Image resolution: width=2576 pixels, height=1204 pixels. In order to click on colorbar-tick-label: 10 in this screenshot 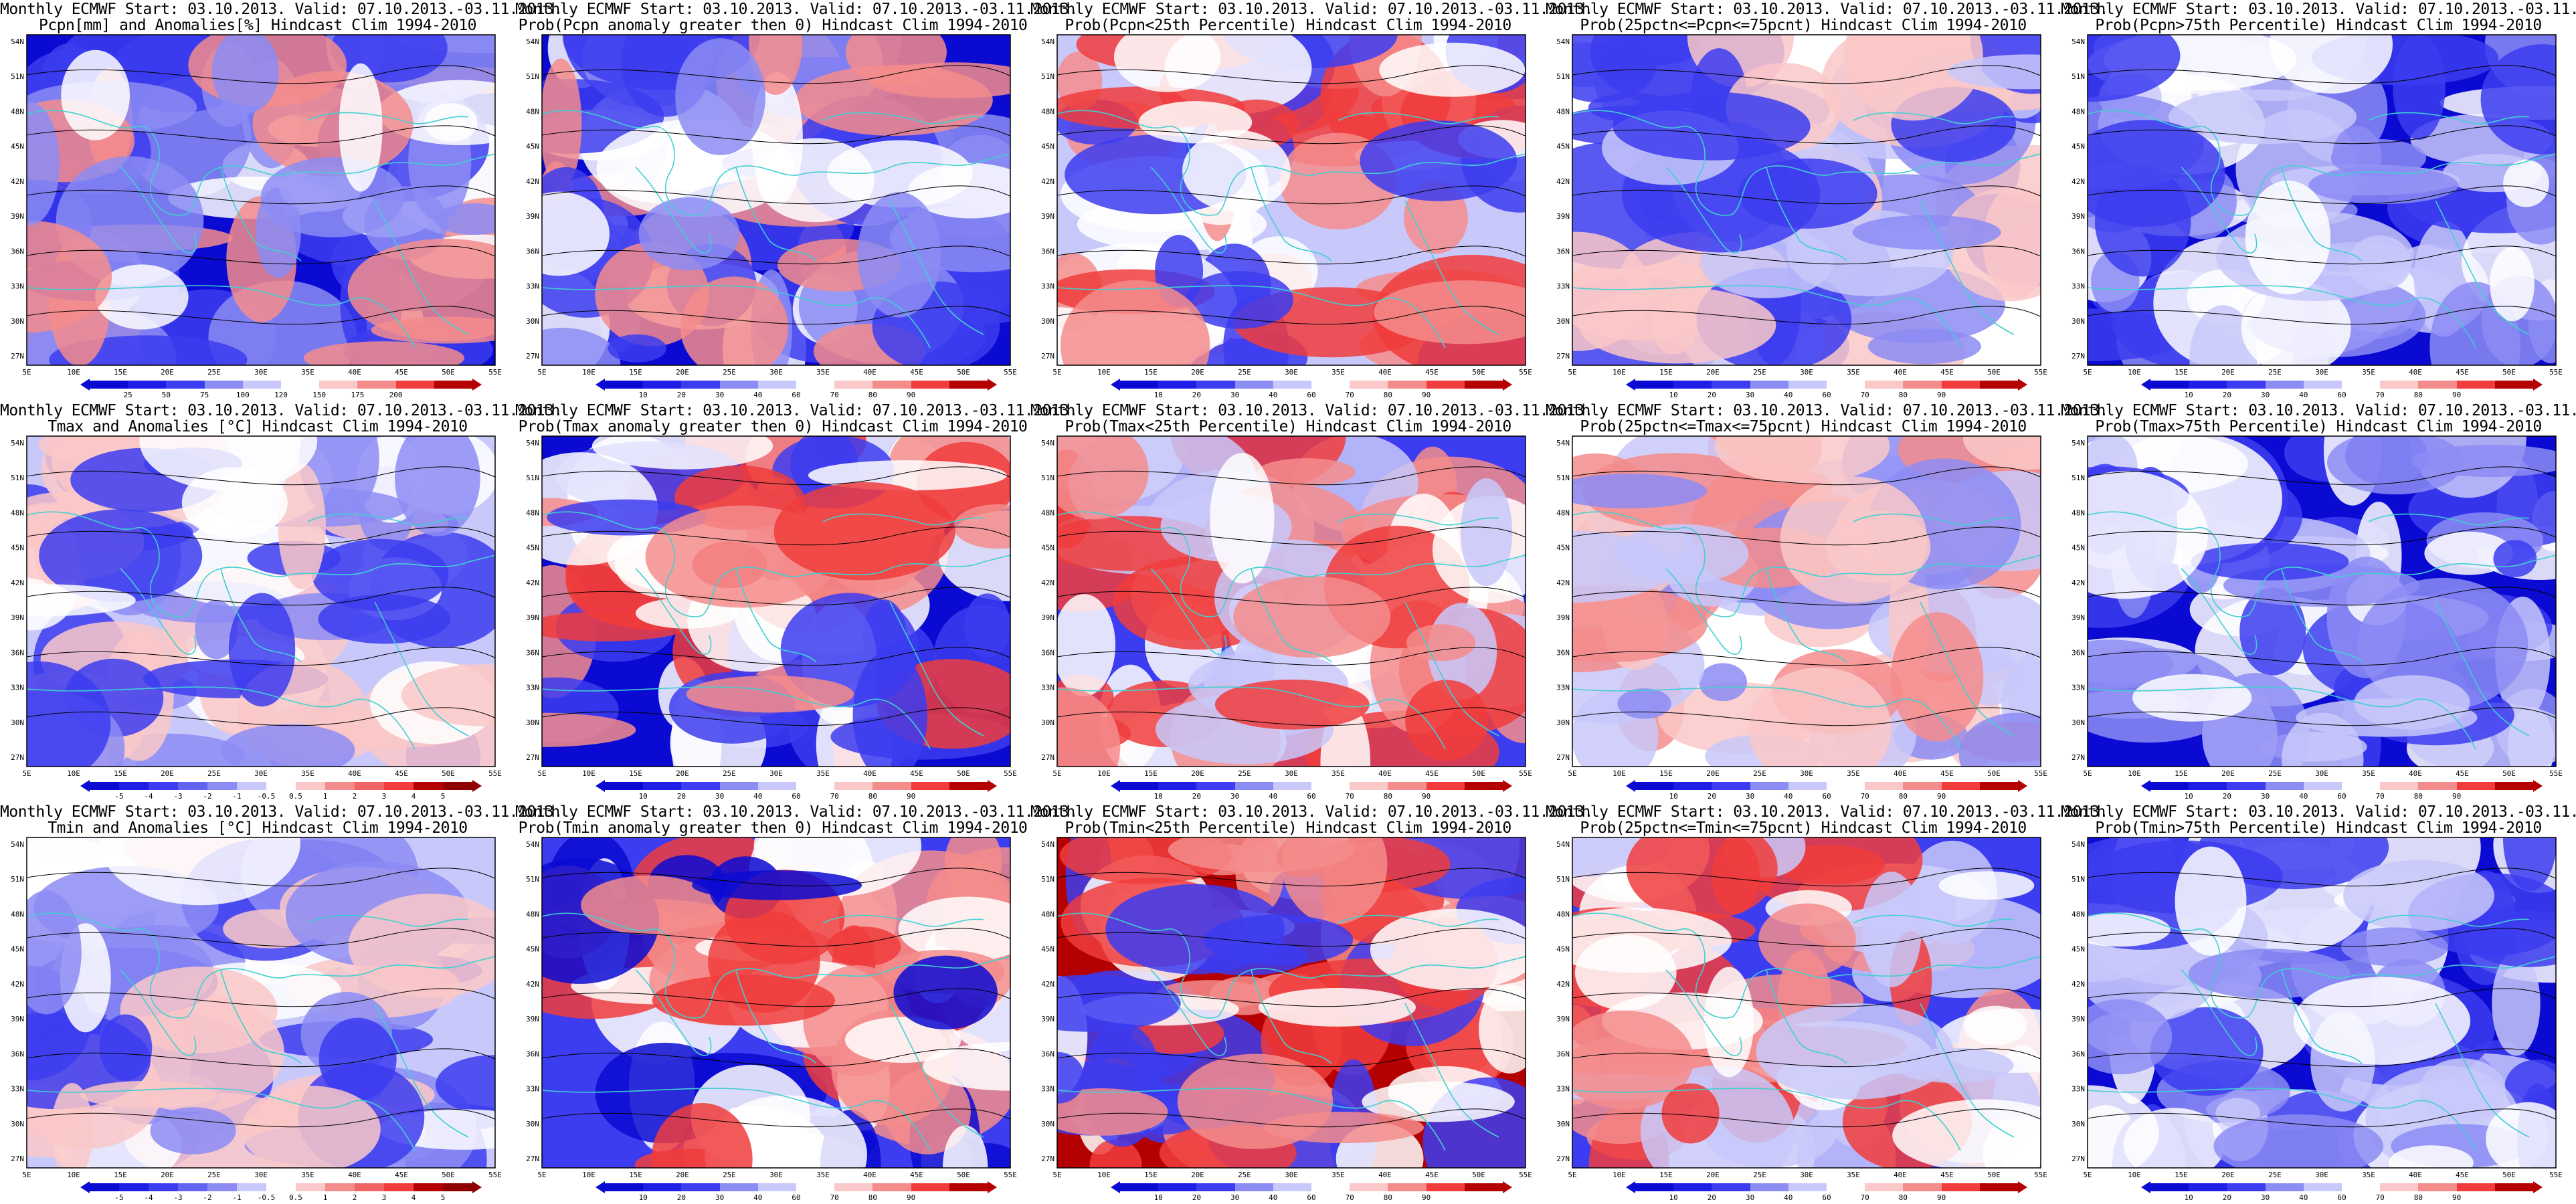, I will do `click(1673, 1197)`.